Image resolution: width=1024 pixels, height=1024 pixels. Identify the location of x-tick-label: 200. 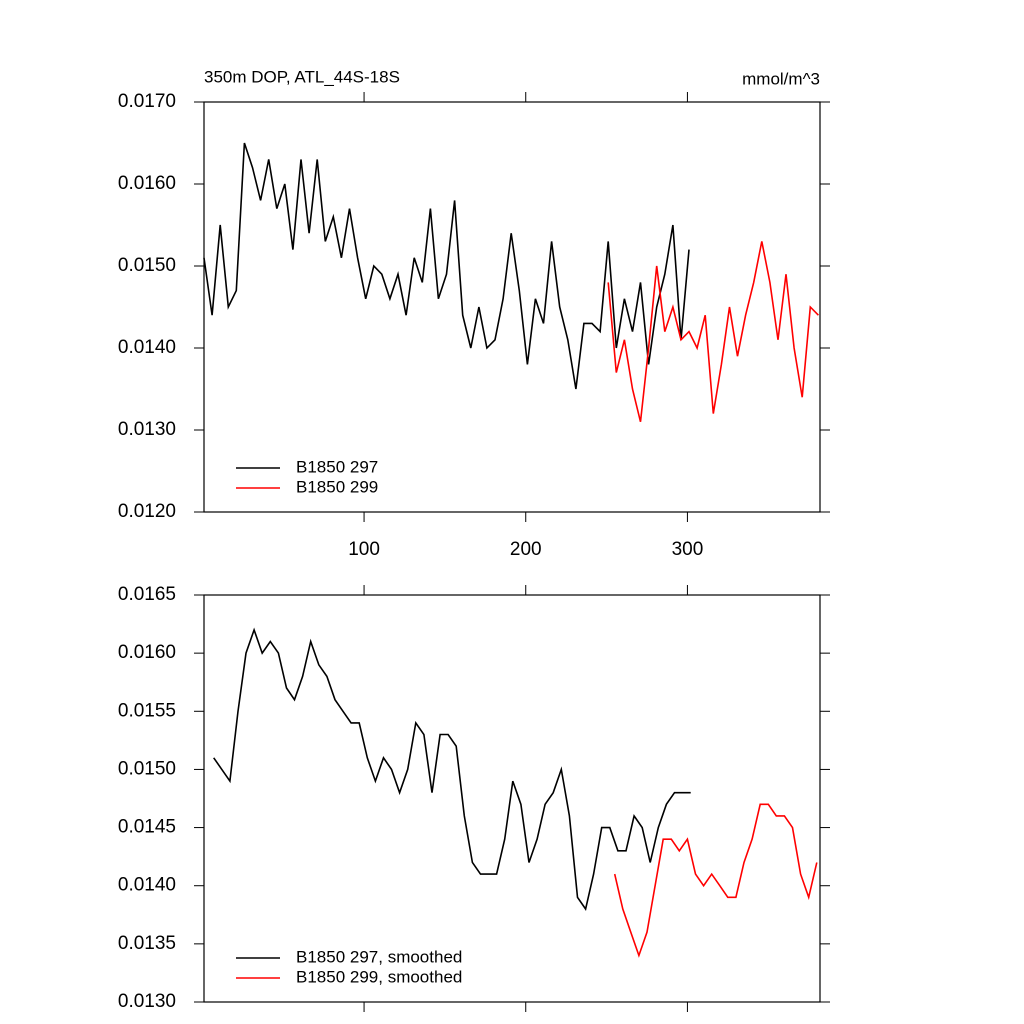
(526, 549).